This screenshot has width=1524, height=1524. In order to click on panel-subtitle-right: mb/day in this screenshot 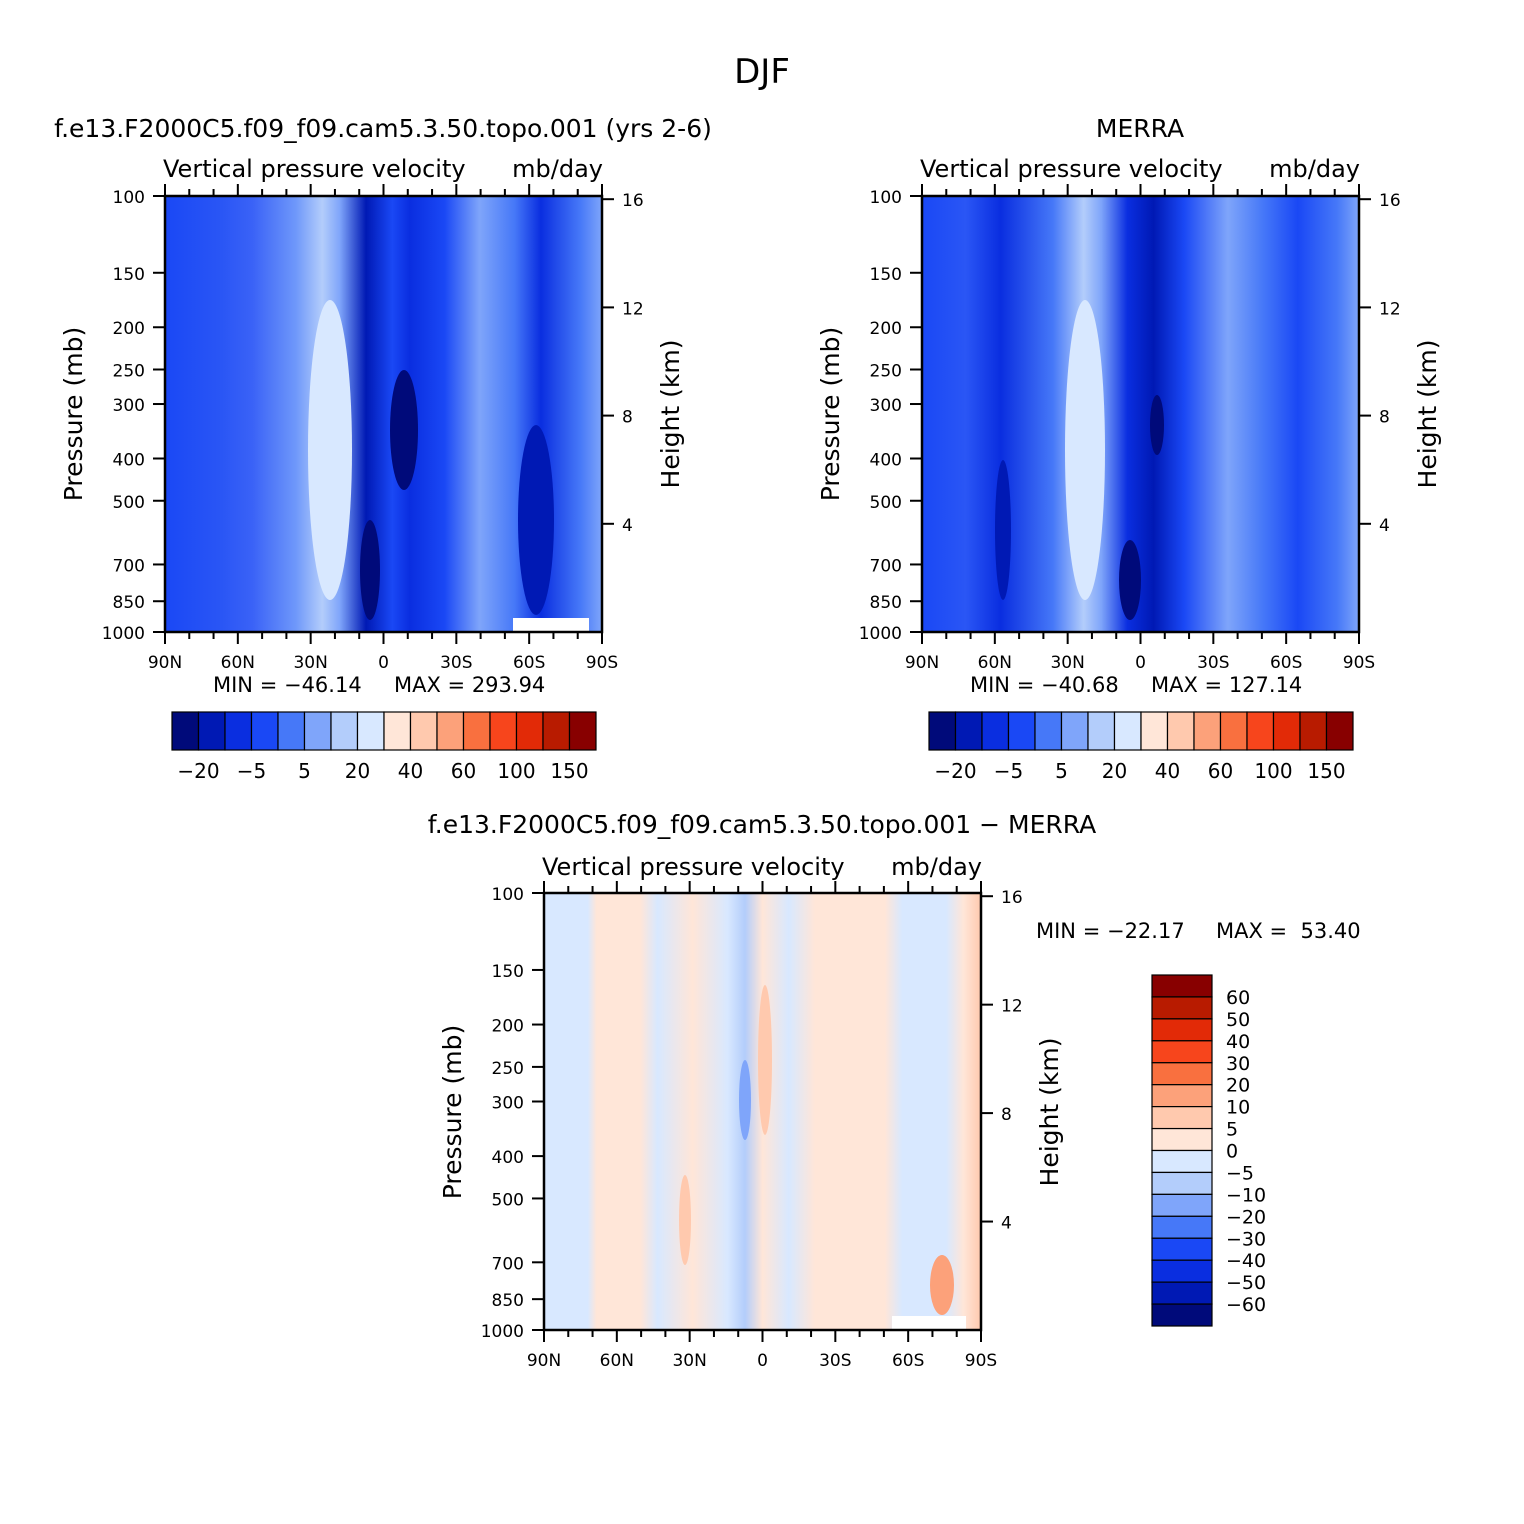, I will do `click(557, 169)`.